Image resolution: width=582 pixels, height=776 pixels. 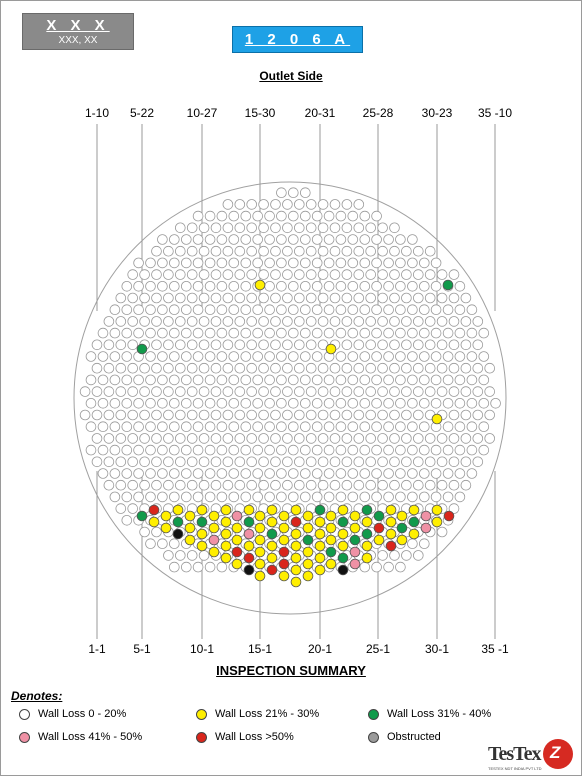 I want to click on defect-tube-green, so click(x=142, y=349).